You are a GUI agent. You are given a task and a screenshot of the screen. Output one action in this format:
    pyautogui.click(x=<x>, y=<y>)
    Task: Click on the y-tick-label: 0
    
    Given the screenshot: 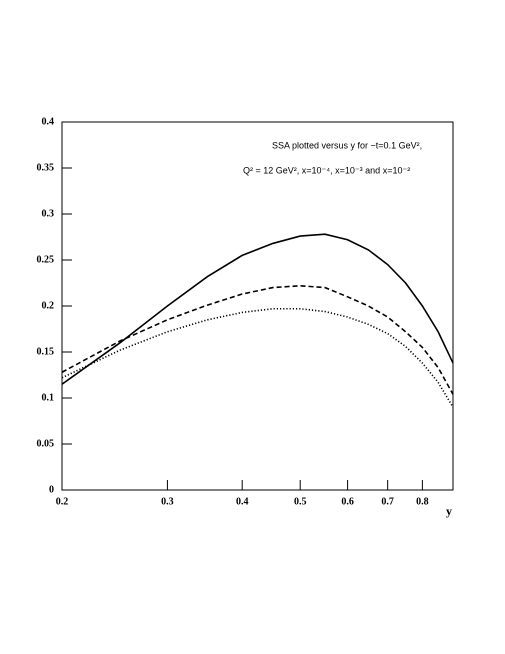 What is the action you would take?
    pyautogui.click(x=51, y=489)
    